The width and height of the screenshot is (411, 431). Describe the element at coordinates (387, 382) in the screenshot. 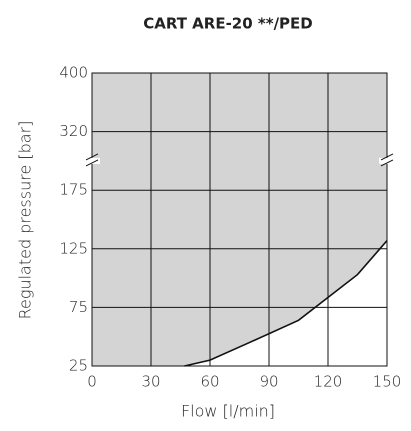

I see `x-tick-label: 150` at that location.